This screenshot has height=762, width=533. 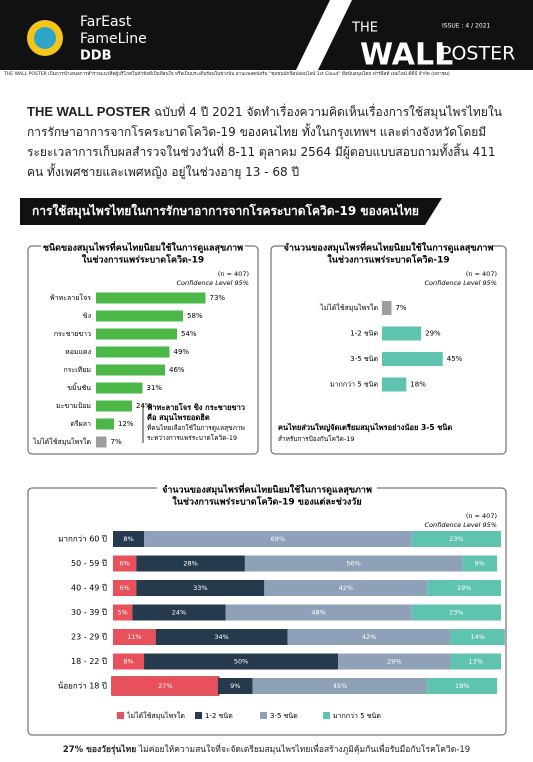 I want to click on value-label: 56%, so click(x=353, y=564).